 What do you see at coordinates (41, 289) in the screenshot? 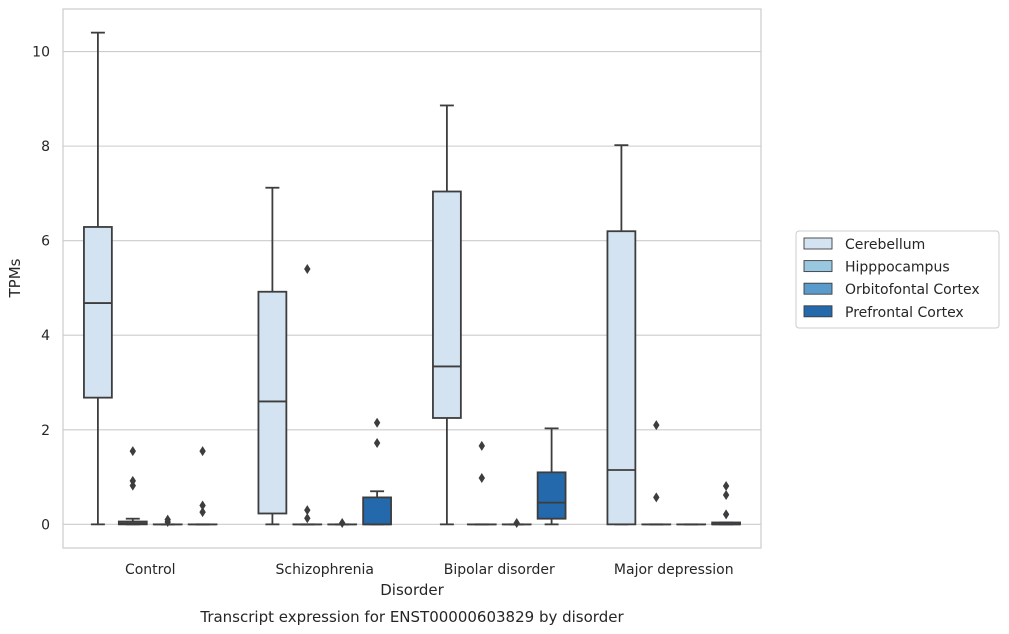
I see `y-tick-labels: 0 2 4 6 8 10` at bounding box center [41, 289].